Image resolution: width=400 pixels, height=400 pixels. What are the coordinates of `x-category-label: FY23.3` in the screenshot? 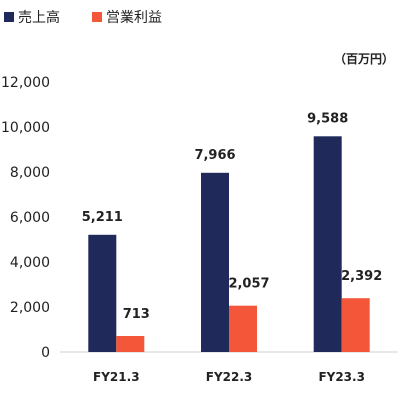 It's located at (341, 377).